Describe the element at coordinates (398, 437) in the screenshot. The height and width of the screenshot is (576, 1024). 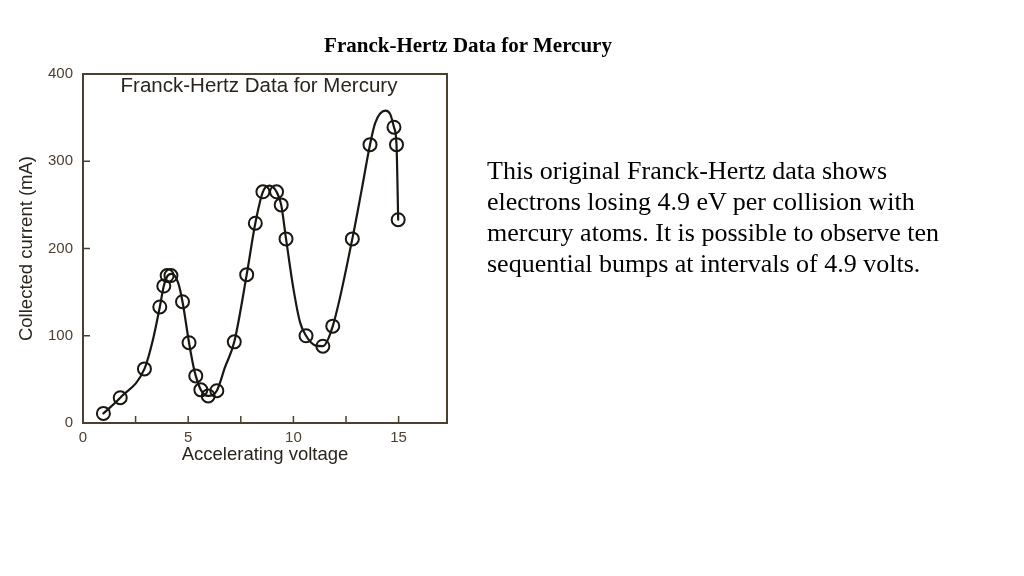
I see `x-tick-label: 15` at that location.